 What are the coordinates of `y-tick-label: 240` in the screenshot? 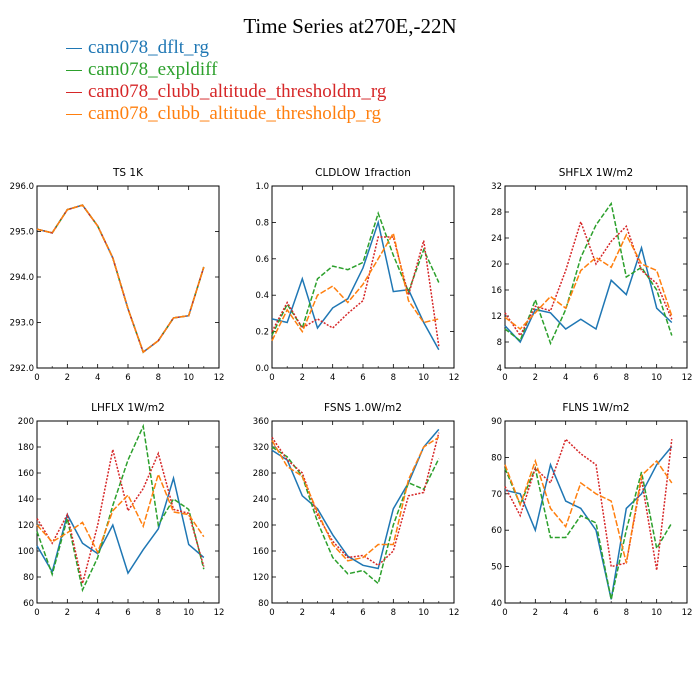 It's located at (261, 500).